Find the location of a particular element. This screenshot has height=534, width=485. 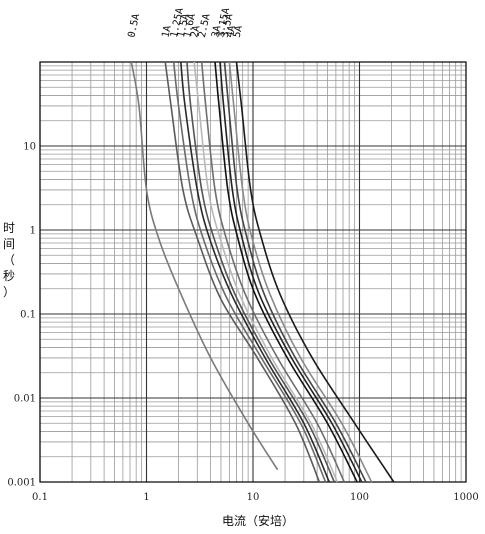

y-axis-title-char: （ is located at coordinates (9, 260).